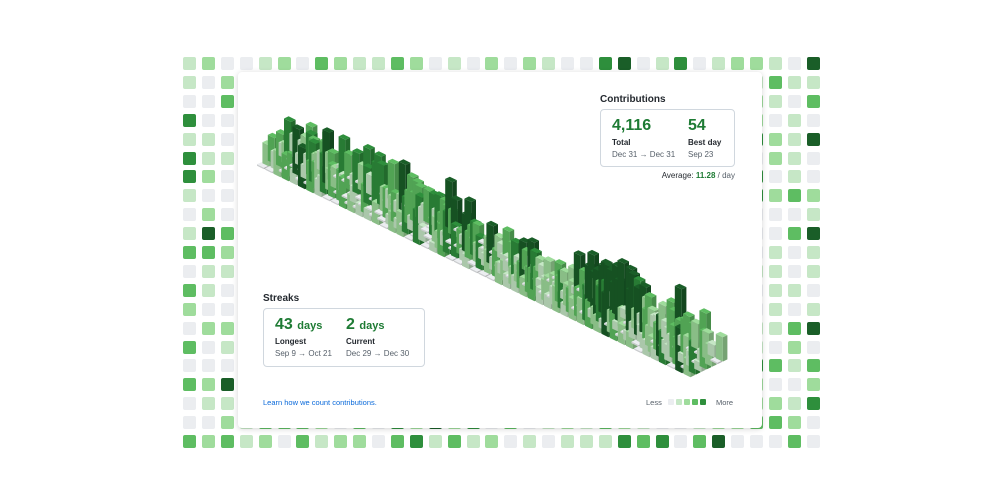 The width and height of the screenshot is (1000, 500). Describe the element at coordinates (281, 298) in the screenshot. I see `streaks-title: Streaks` at that location.